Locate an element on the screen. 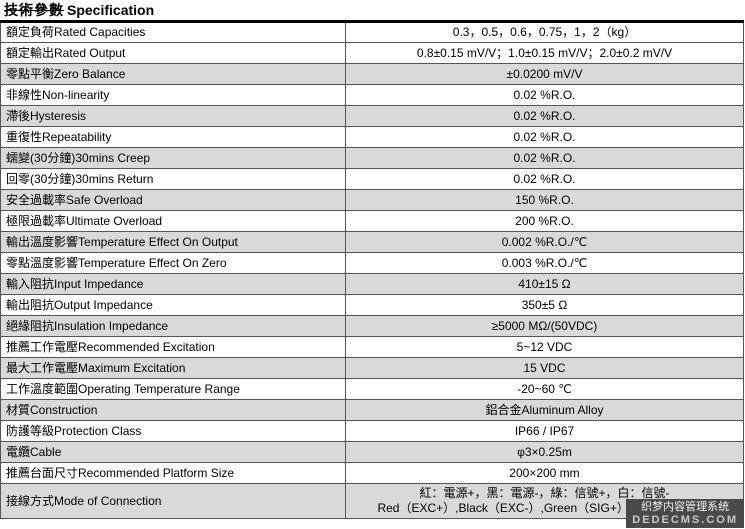  spec-value: 0.3，0.5，0.6，0.75，1，2（kg） is located at coordinates (544, 32).